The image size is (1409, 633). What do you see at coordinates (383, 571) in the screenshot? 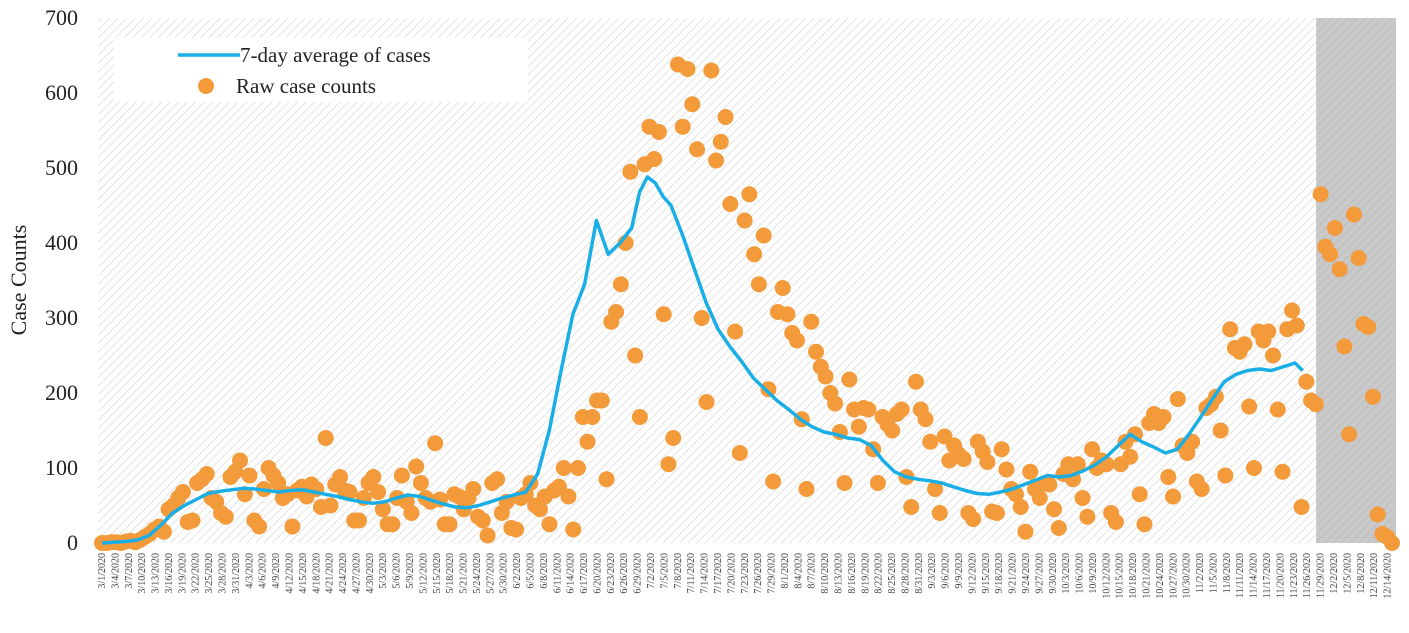
I see `x-tick-label: 5/3/2020` at bounding box center [383, 571].